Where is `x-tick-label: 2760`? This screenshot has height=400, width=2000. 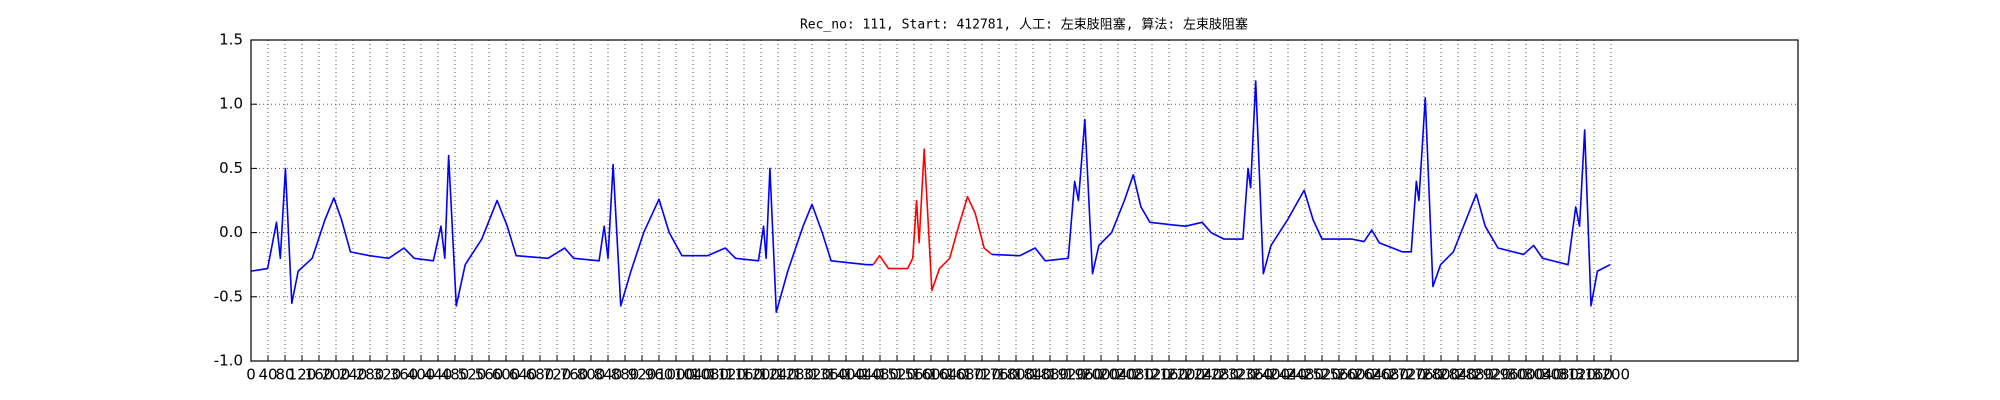 x-tick-label: 2760 is located at coordinates (1424, 375).